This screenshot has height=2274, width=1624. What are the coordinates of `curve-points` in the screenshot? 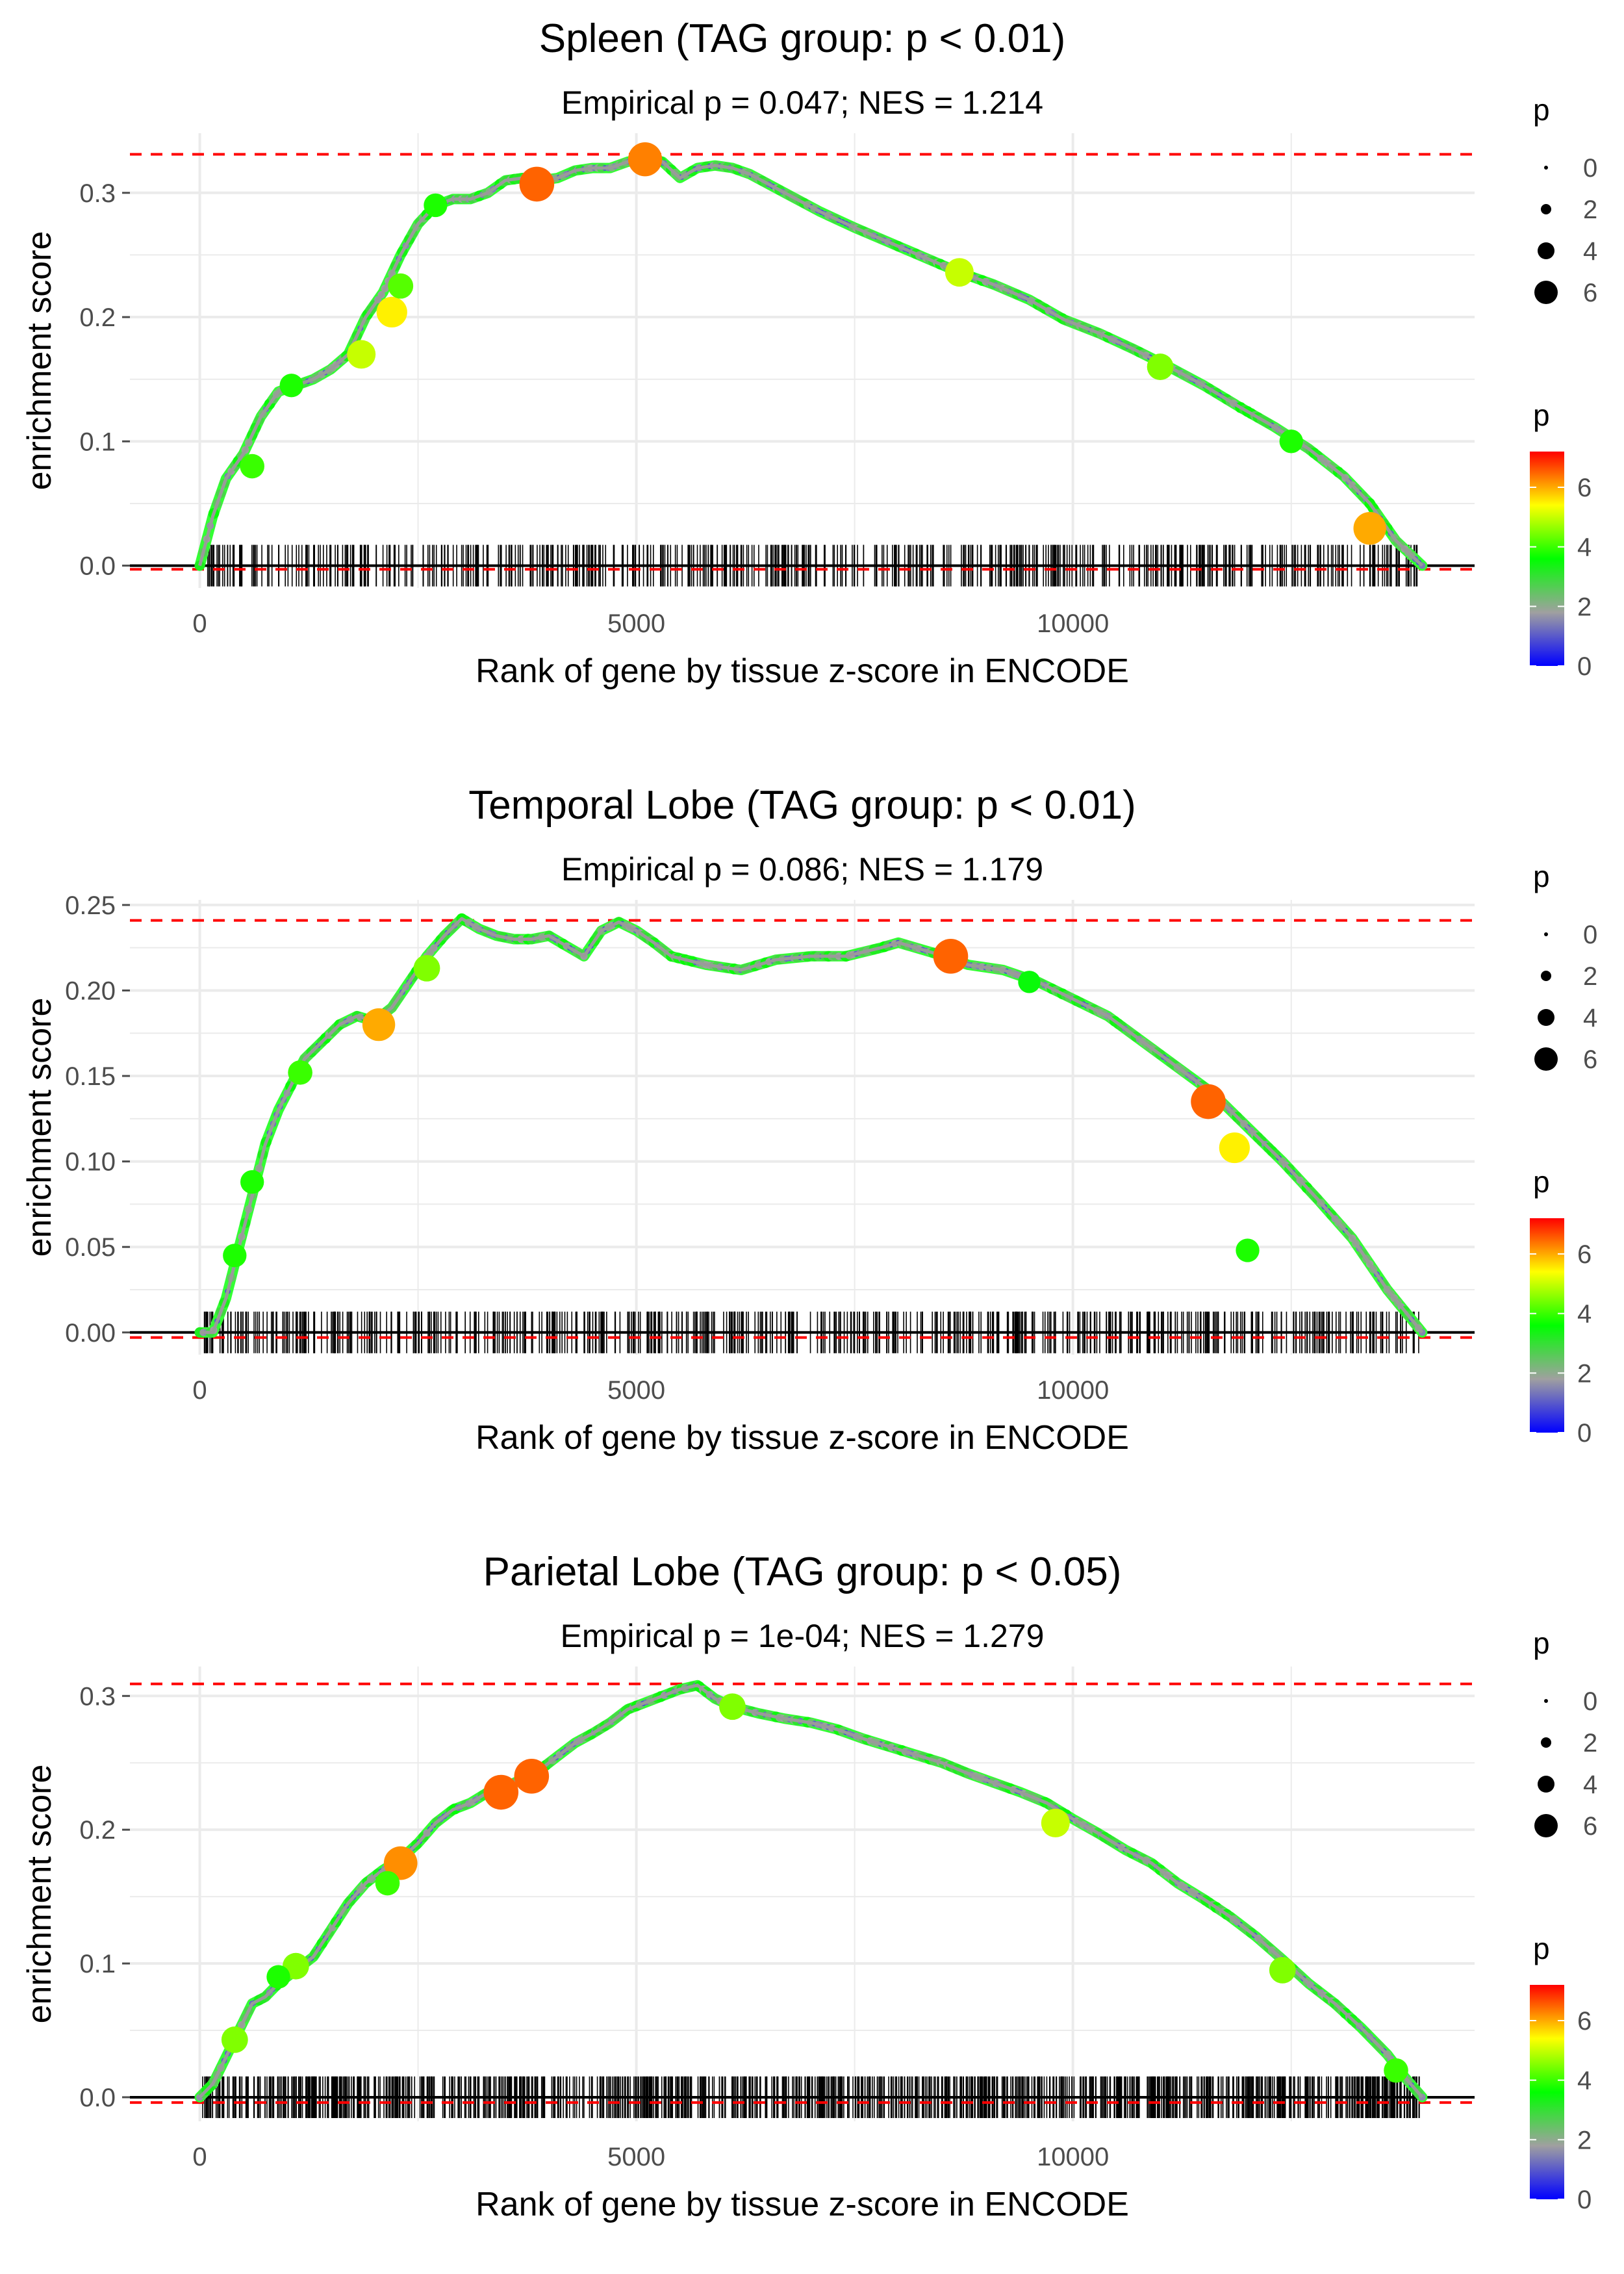 It's located at (810, 362).